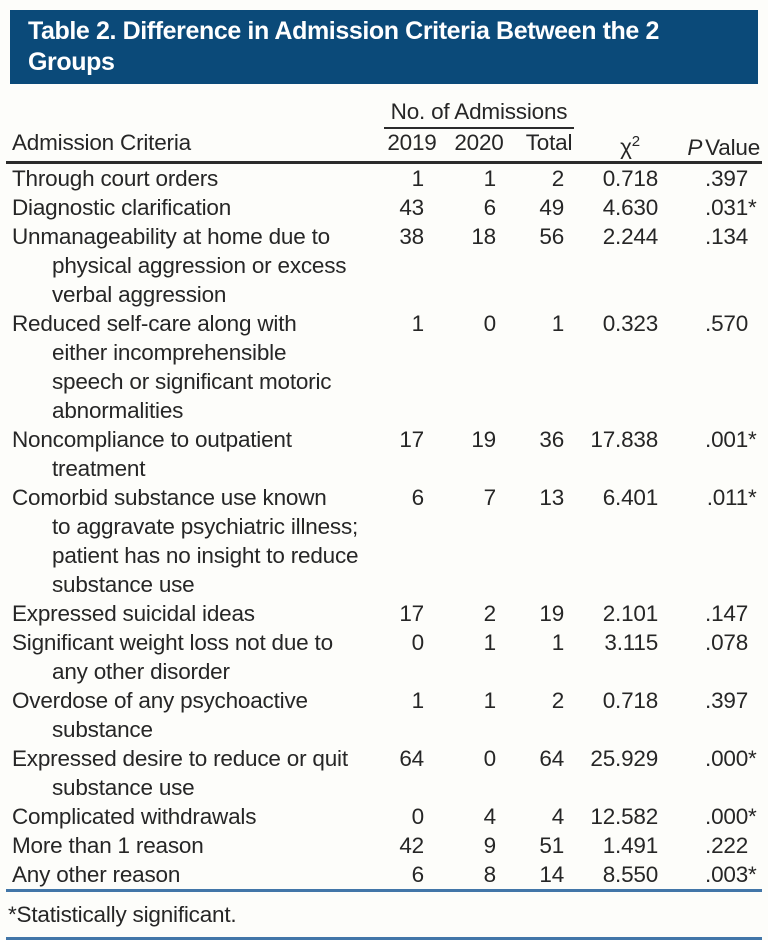 The image size is (768, 940). Describe the element at coordinates (195, 454) in the screenshot. I see `criteria-cell: Noncompliance to outpatient treatment` at that location.